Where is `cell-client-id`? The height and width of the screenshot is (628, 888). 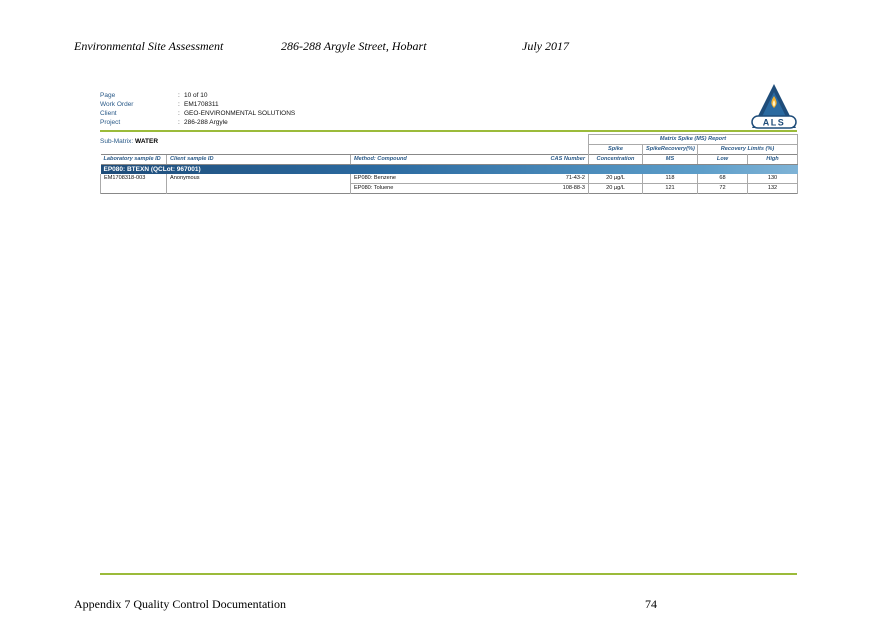
cell-client-id is located at coordinates (258, 188).